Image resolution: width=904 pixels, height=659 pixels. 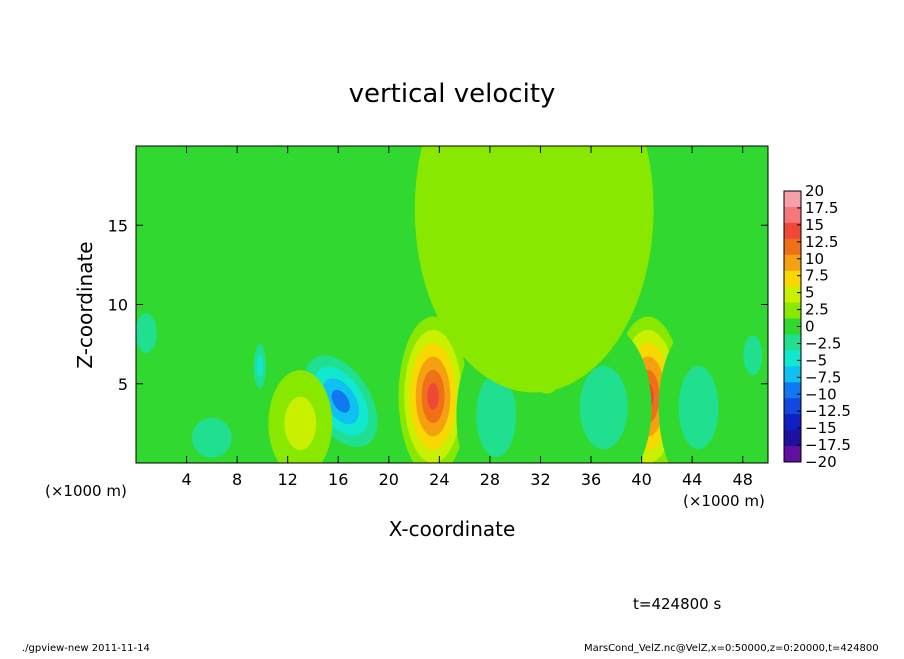 What do you see at coordinates (821, 428) in the screenshot?
I see `colorbar-label: −15` at bounding box center [821, 428].